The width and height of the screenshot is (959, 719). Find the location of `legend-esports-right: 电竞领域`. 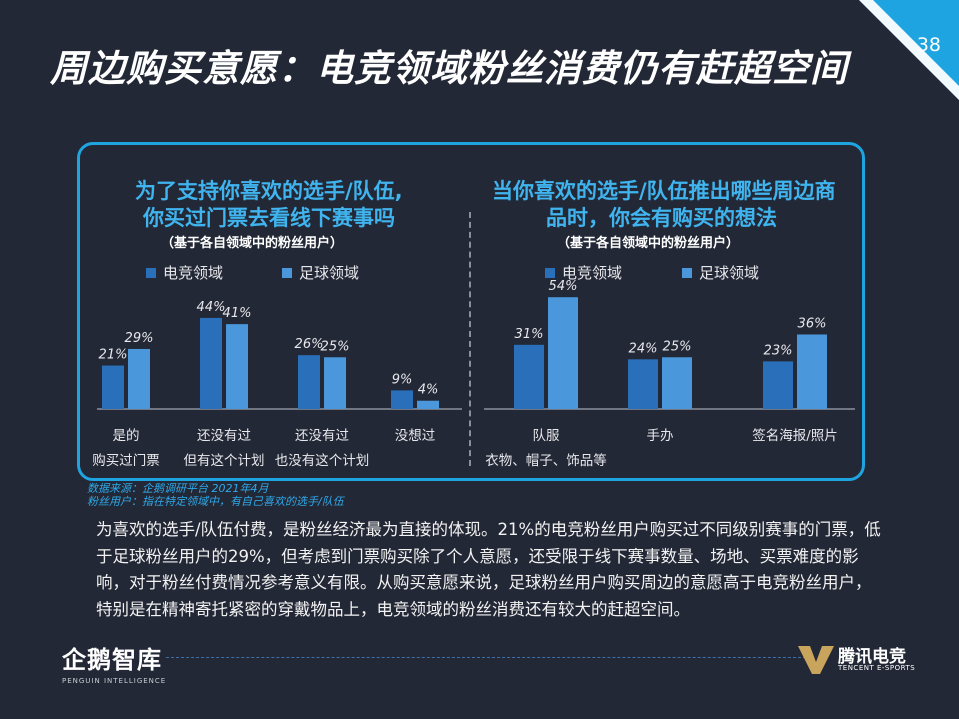

legend-esports-right: 电竞领域 is located at coordinates (583, 272).